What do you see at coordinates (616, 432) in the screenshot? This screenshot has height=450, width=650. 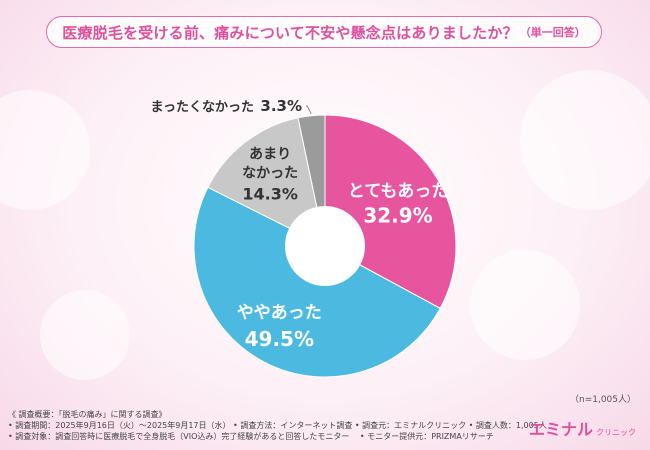 I see `brand-sub: クリニック` at bounding box center [616, 432].